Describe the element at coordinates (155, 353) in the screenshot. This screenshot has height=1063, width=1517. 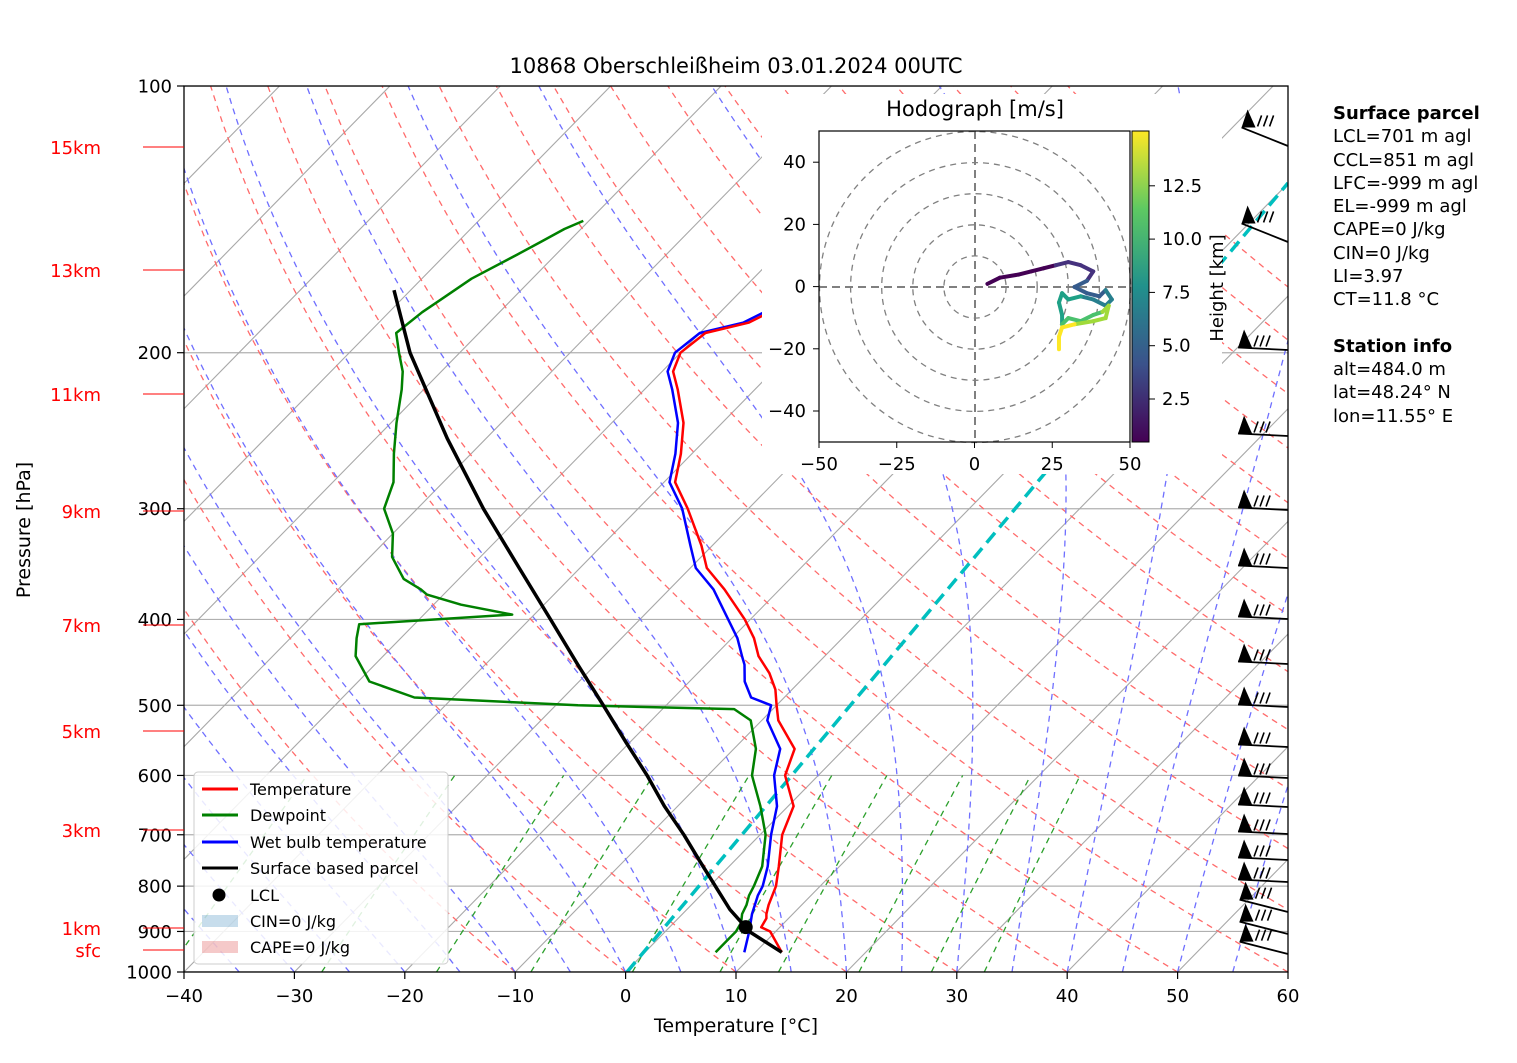
I see `y-tick-label: 200` at that location.